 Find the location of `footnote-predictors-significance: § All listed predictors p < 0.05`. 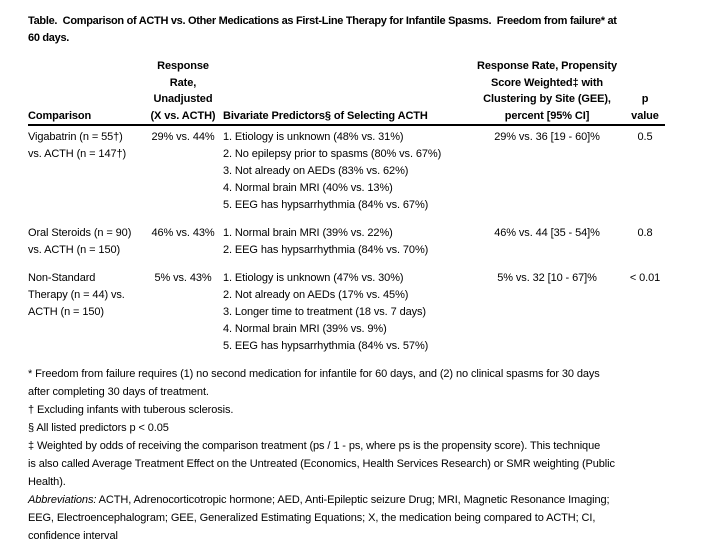

footnote-predictors-significance: § All listed predictors p < 0.05 is located at coordinates (98, 428).